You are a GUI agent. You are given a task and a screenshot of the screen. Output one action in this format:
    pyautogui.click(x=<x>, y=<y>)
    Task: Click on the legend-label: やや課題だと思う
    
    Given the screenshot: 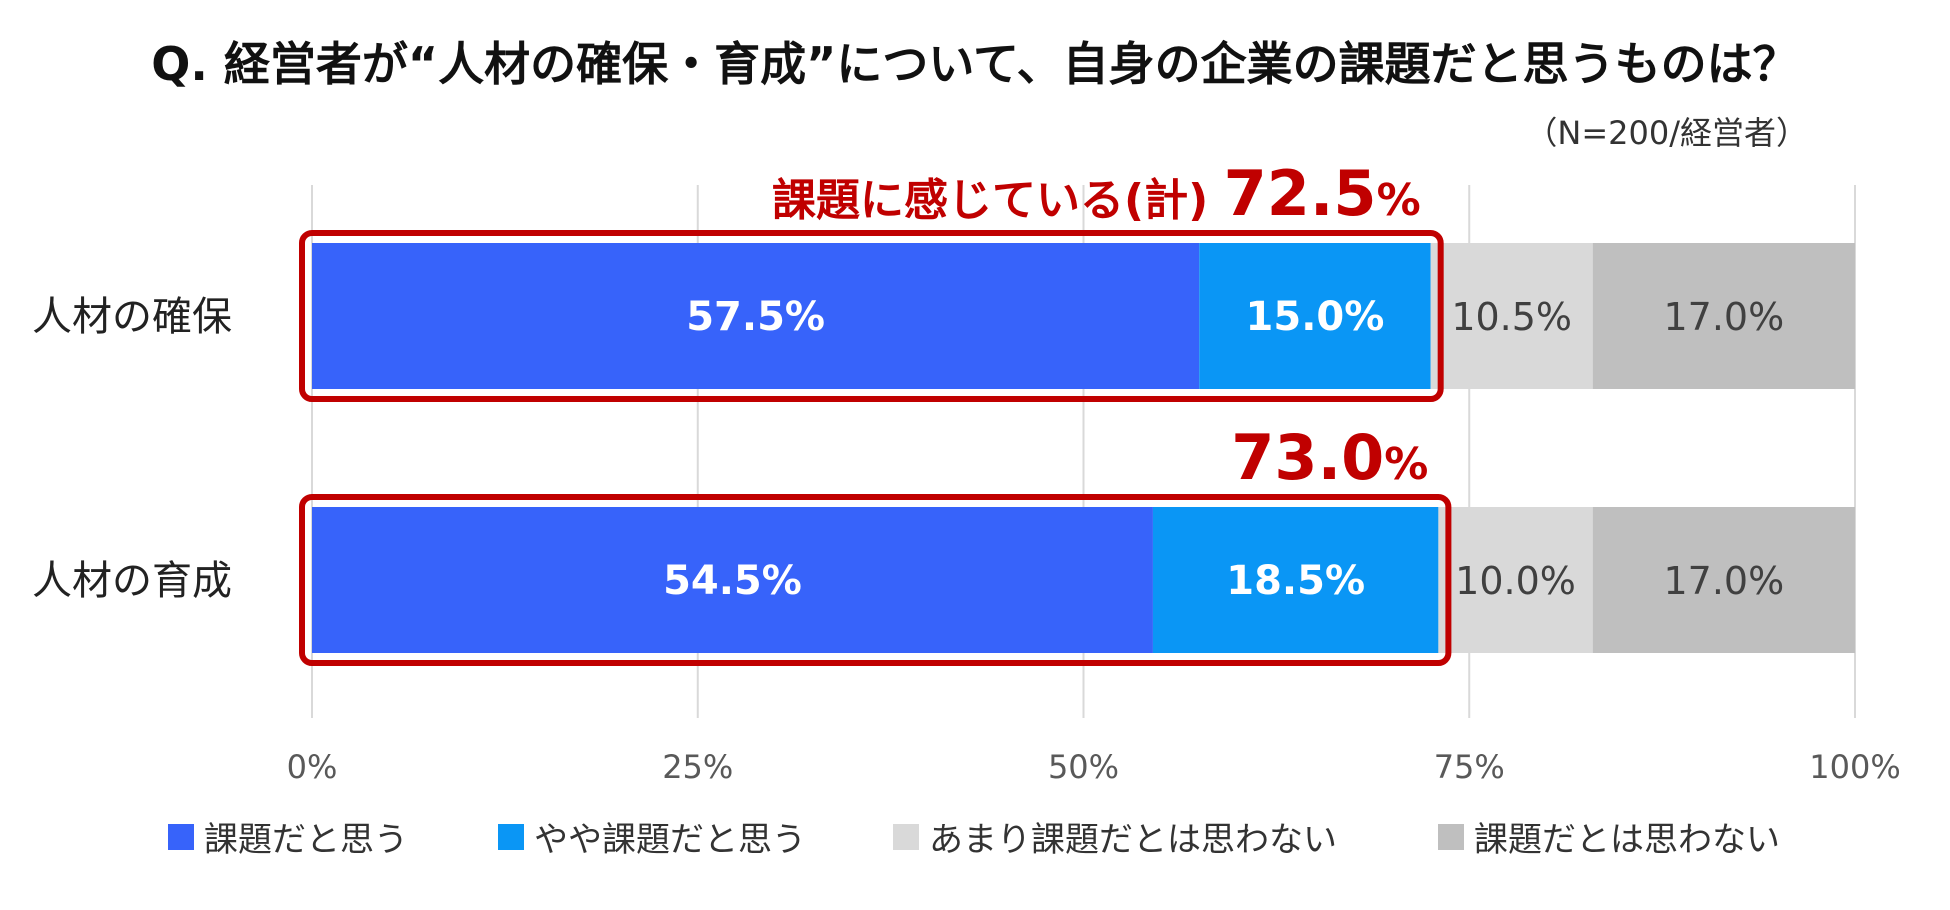 What is the action you would take?
    pyautogui.click(x=670, y=840)
    